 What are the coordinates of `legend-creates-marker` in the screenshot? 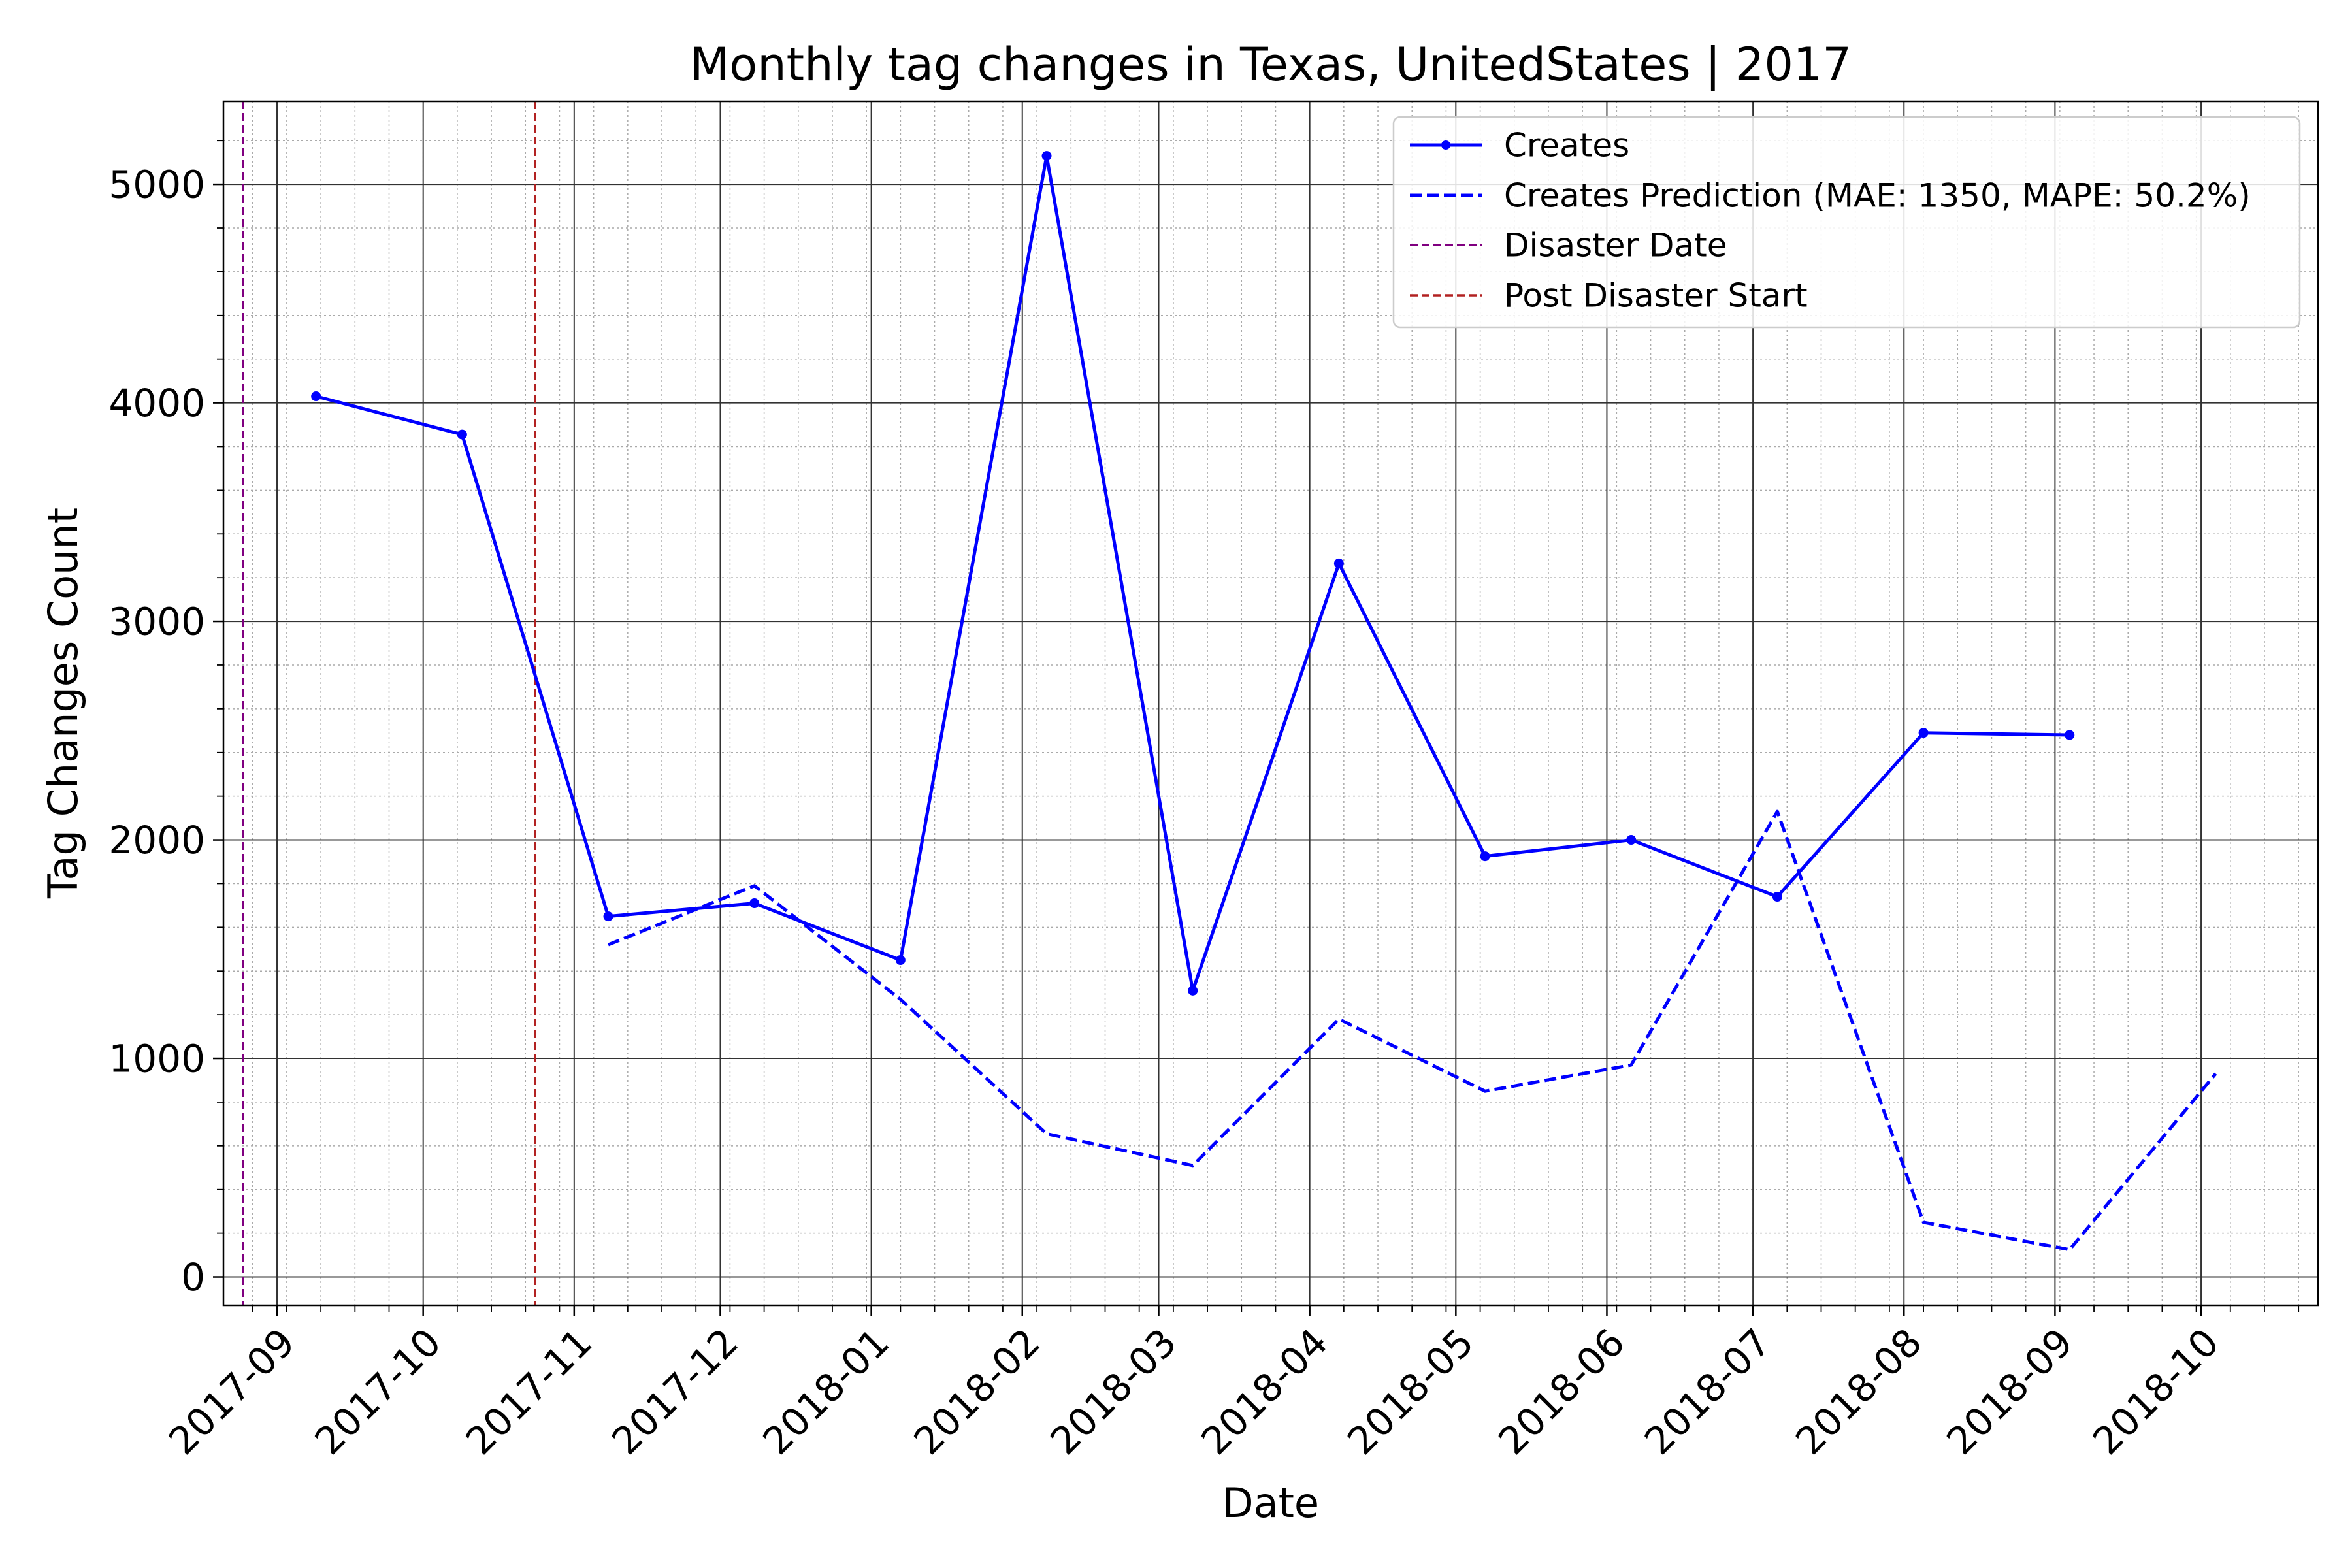 It's located at (1445, 145).